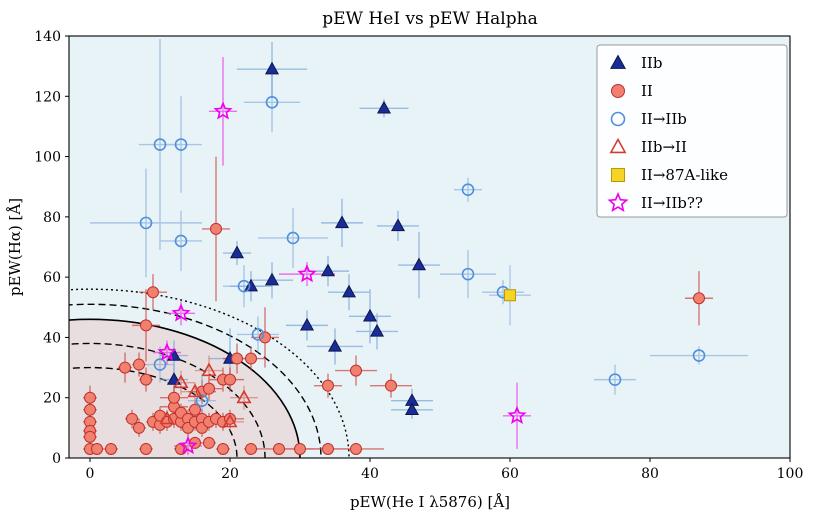 Image resolution: width=816 pixels, height=525 pixels. What do you see at coordinates (47, 97) in the screenshot?
I see `y-tick-label: 120` at bounding box center [47, 97].